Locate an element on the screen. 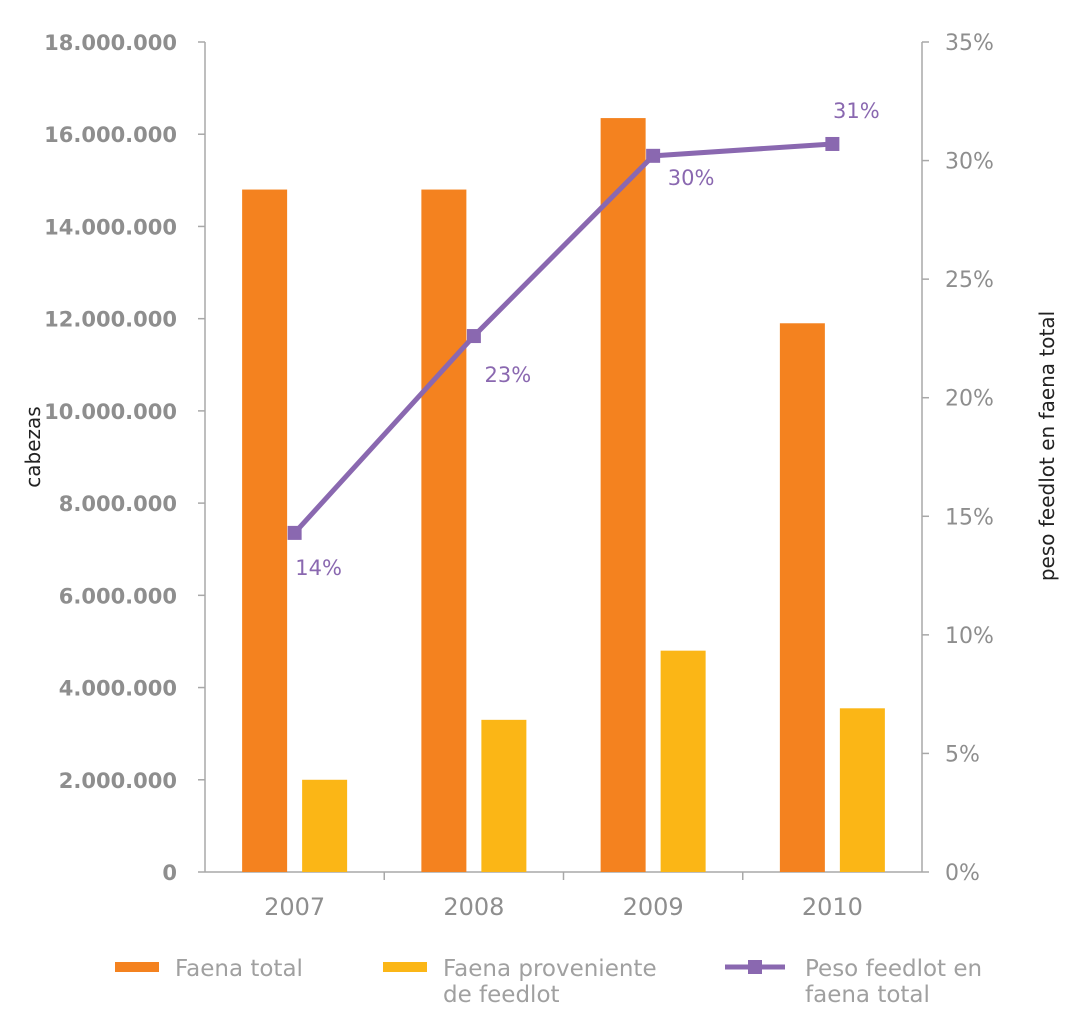 The height and width of the screenshot is (1024, 1080). y-tick-label: 10.000.000 is located at coordinates (110, 412).